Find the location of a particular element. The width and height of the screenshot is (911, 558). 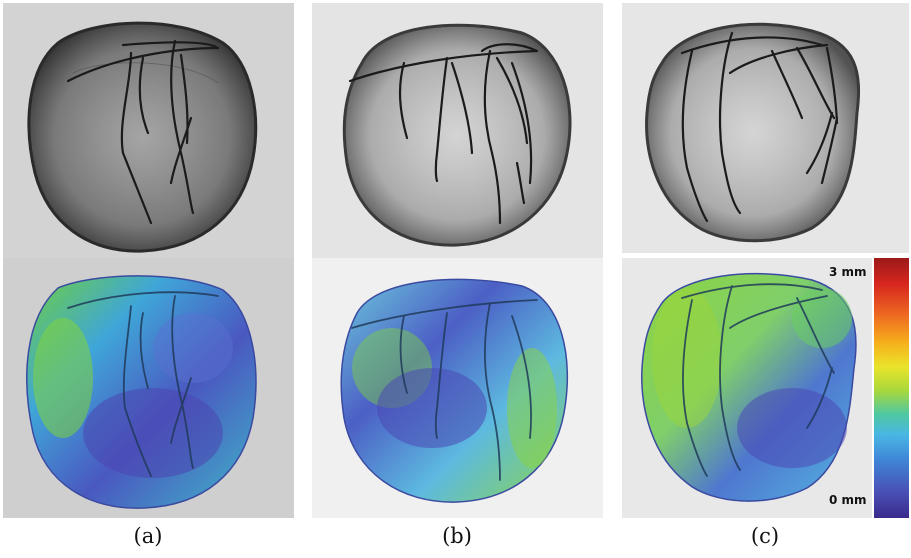

xray-panel-c is located at coordinates (765, 128).